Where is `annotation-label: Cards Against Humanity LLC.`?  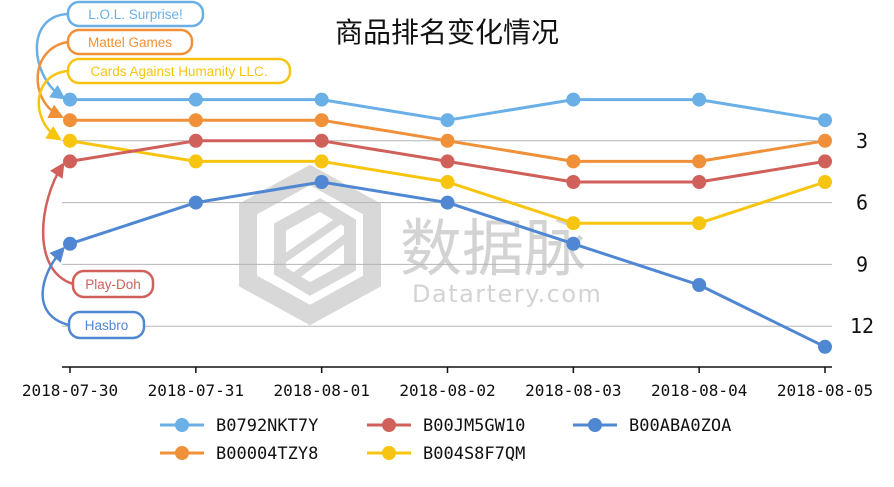
annotation-label: Cards Against Humanity LLC. is located at coordinates (178, 71).